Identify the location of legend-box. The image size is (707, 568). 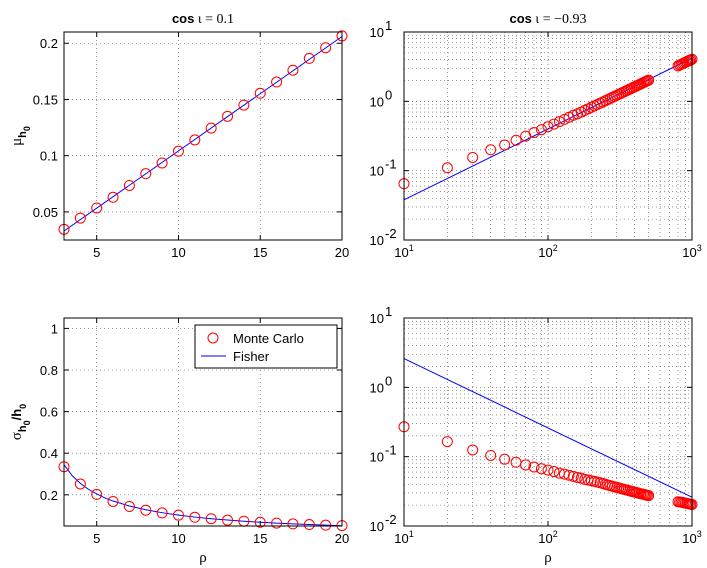
(266, 346).